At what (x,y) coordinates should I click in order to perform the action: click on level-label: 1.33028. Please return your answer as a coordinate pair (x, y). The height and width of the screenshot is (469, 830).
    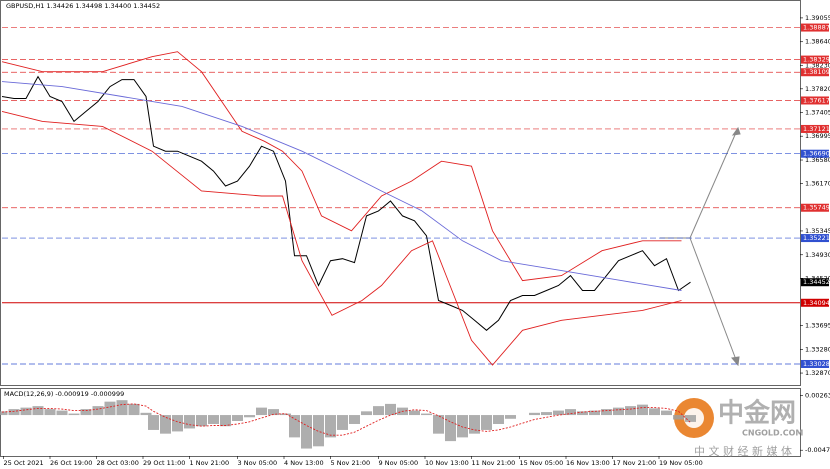
    Looking at the image, I should click on (816, 364).